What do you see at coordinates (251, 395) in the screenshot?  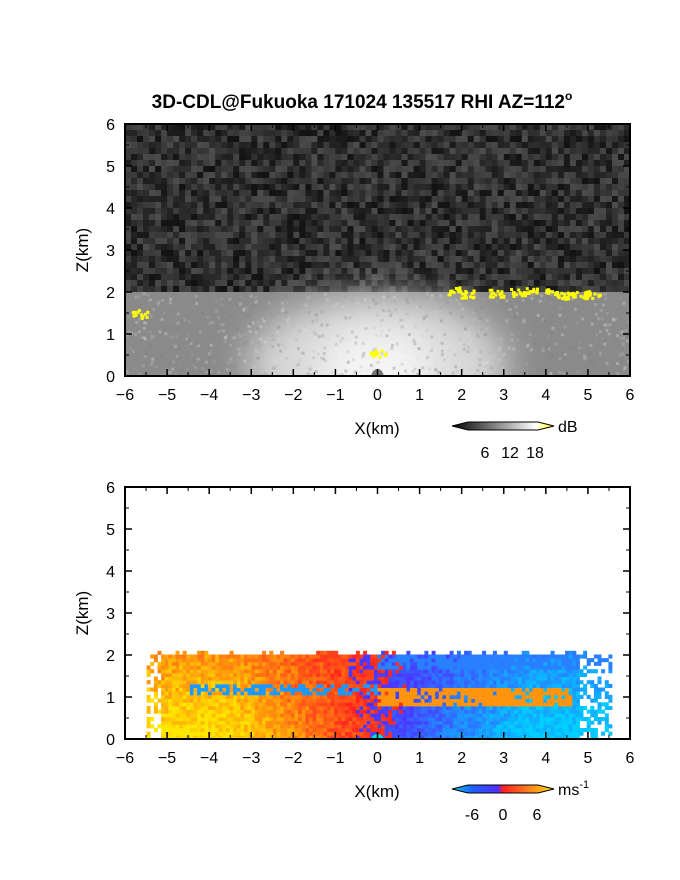 I see `backscatter-x-tick-label: −3` at bounding box center [251, 395].